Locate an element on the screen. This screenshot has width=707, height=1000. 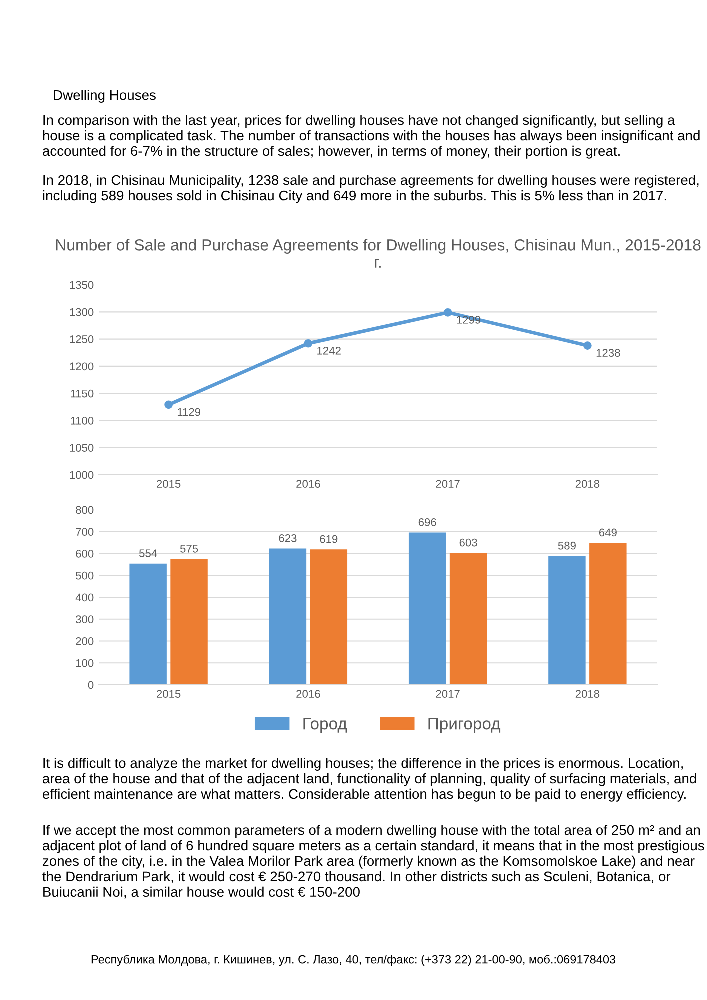
y-tick-label: 400 is located at coordinates (85, 598).